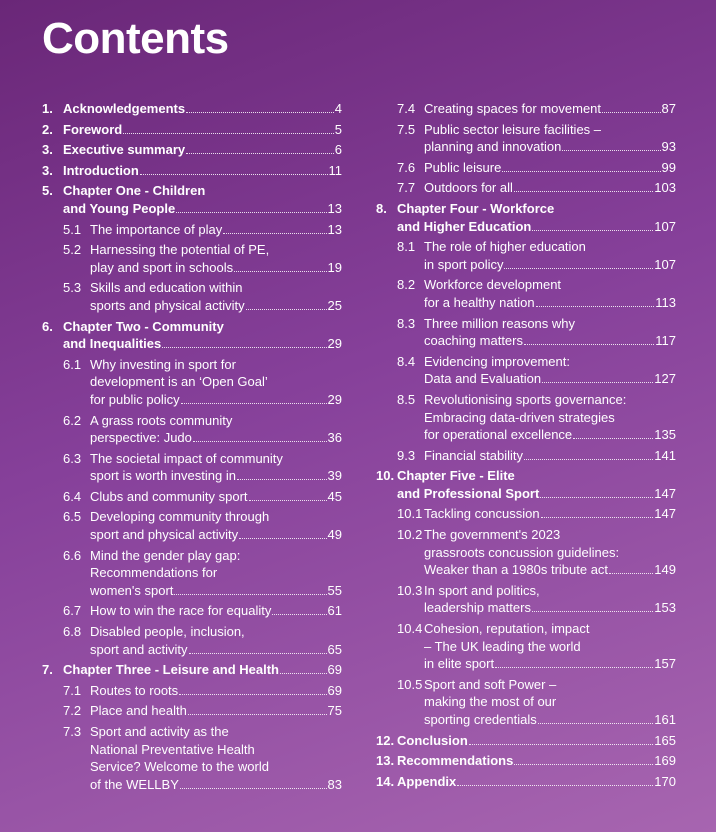 The image size is (716, 832). I want to click on entry-text: Revolutionising sports governance:, so click(525, 399).